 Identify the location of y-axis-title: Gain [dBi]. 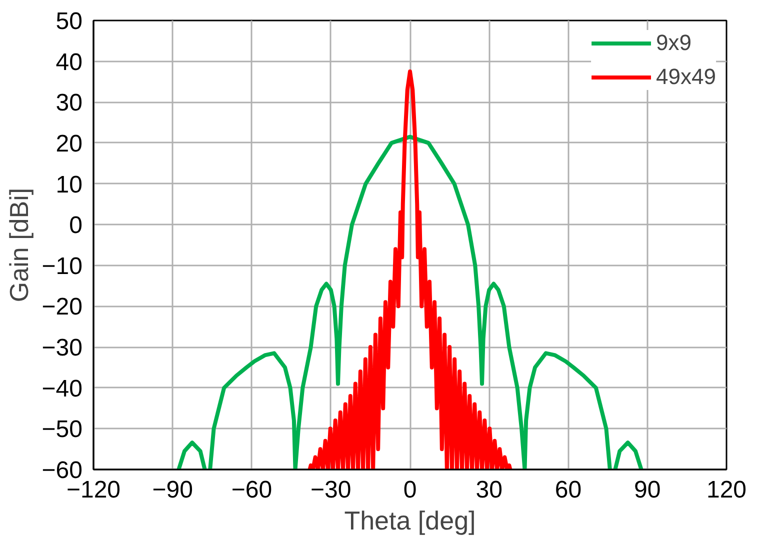
(19, 245).